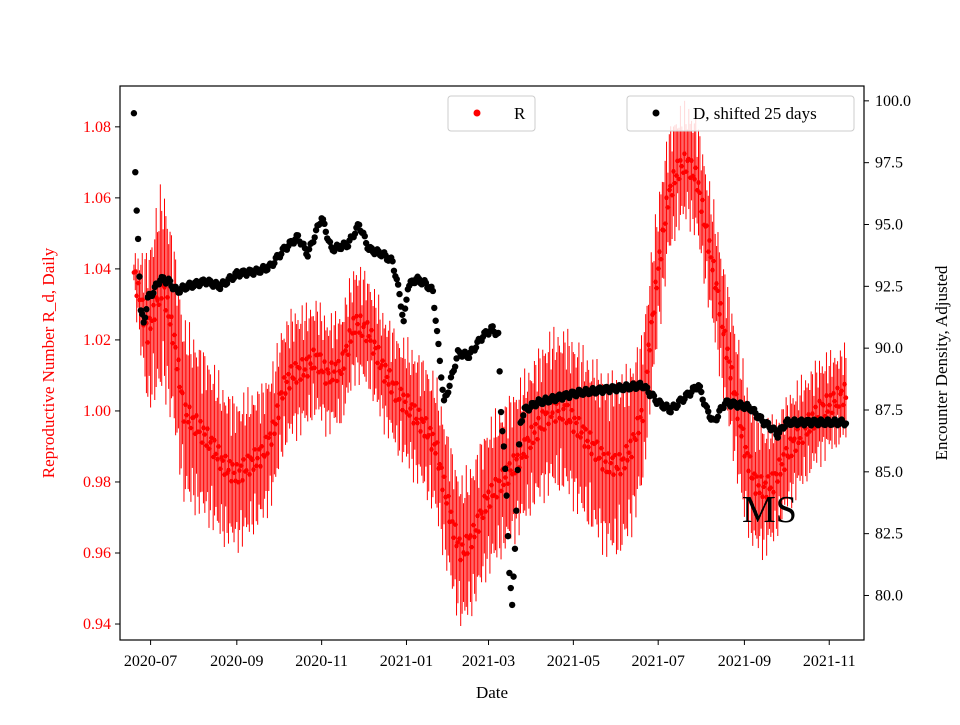  I want to click on y-left-tick-label: 1.08, so click(97, 127).